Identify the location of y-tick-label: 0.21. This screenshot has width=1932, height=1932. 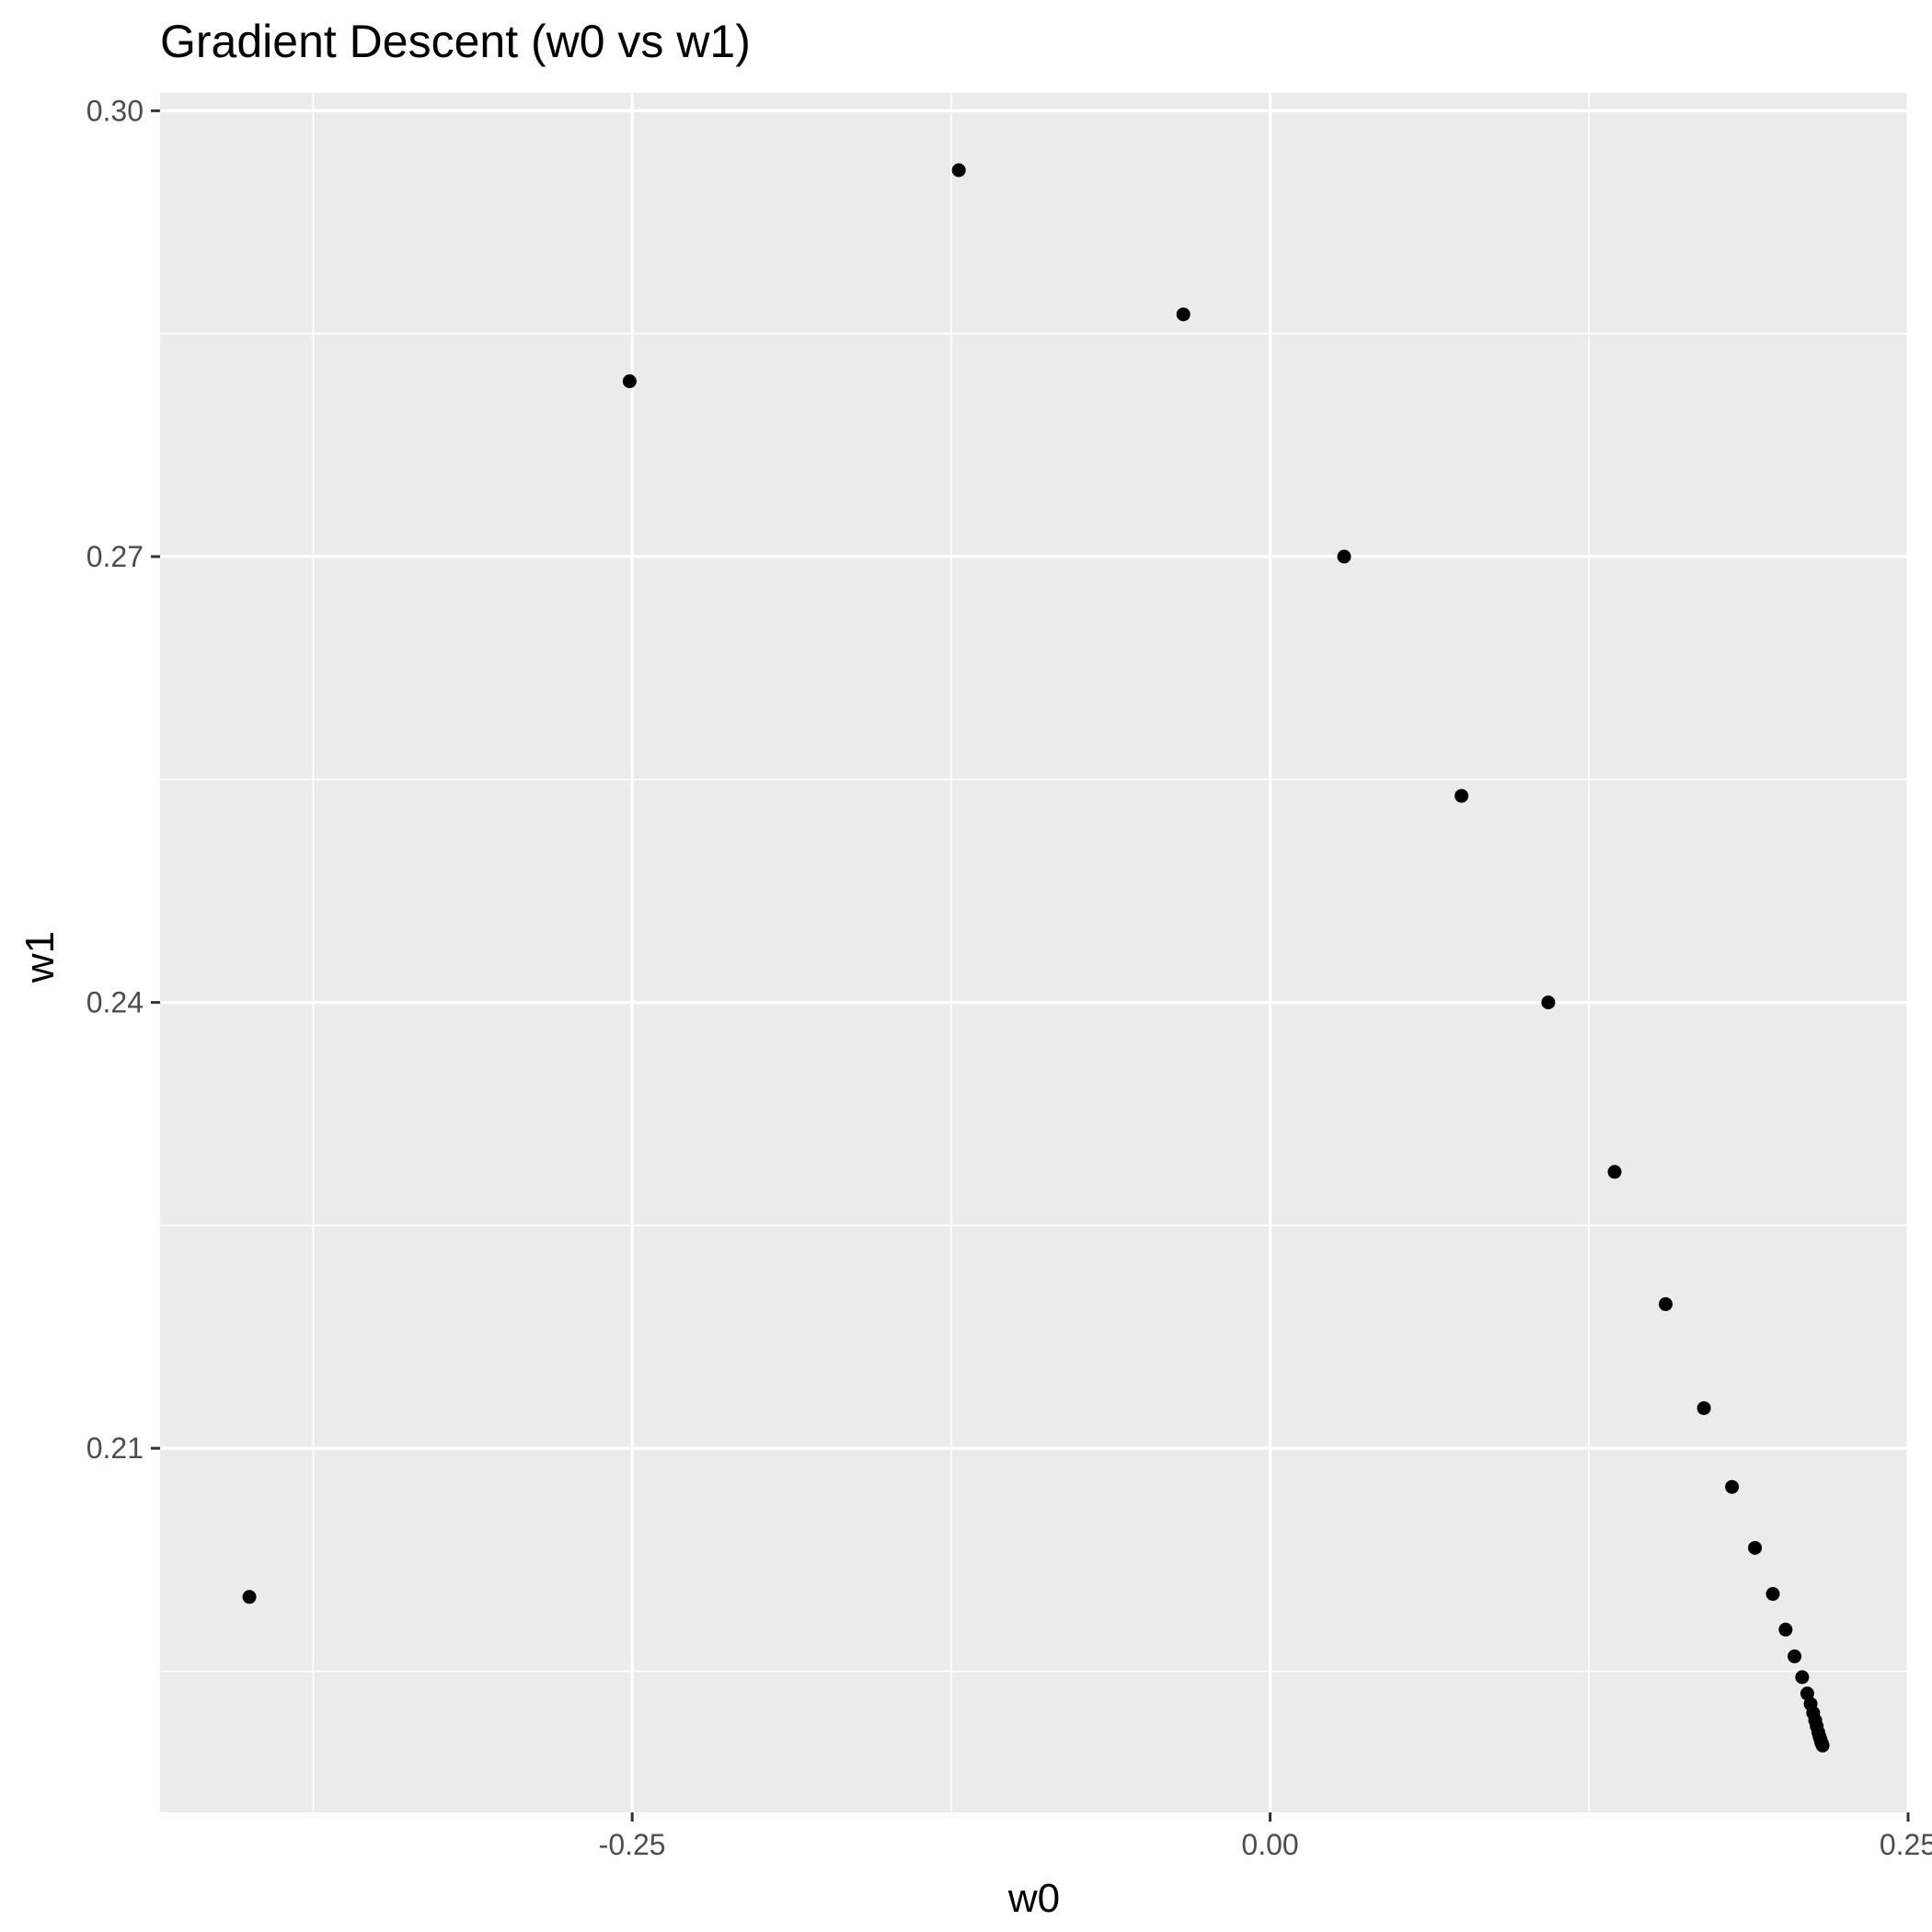
(115, 1448).